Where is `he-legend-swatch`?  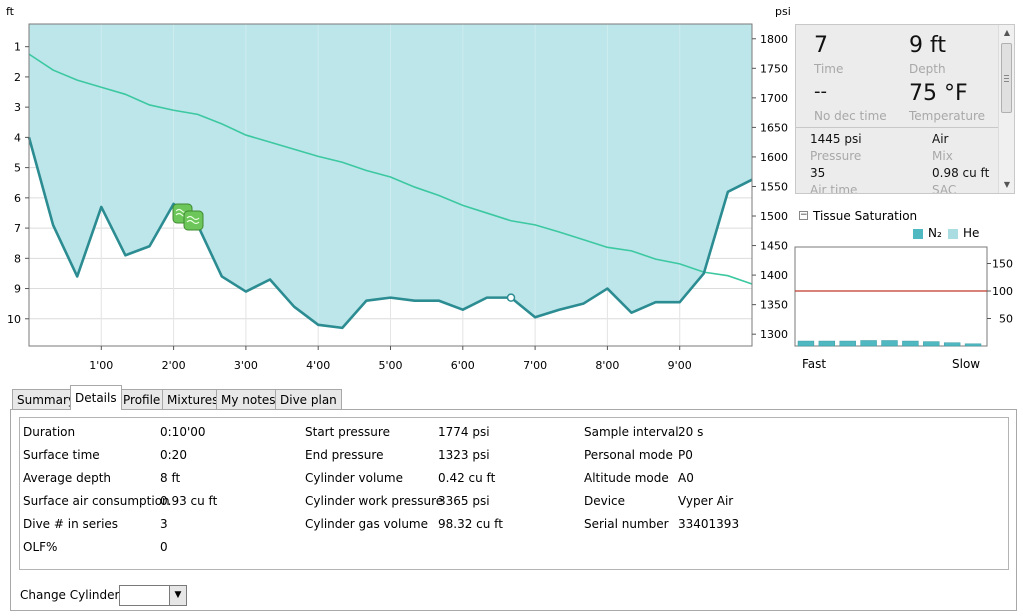
he-legend-swatch is located at coordinates (953, 234).